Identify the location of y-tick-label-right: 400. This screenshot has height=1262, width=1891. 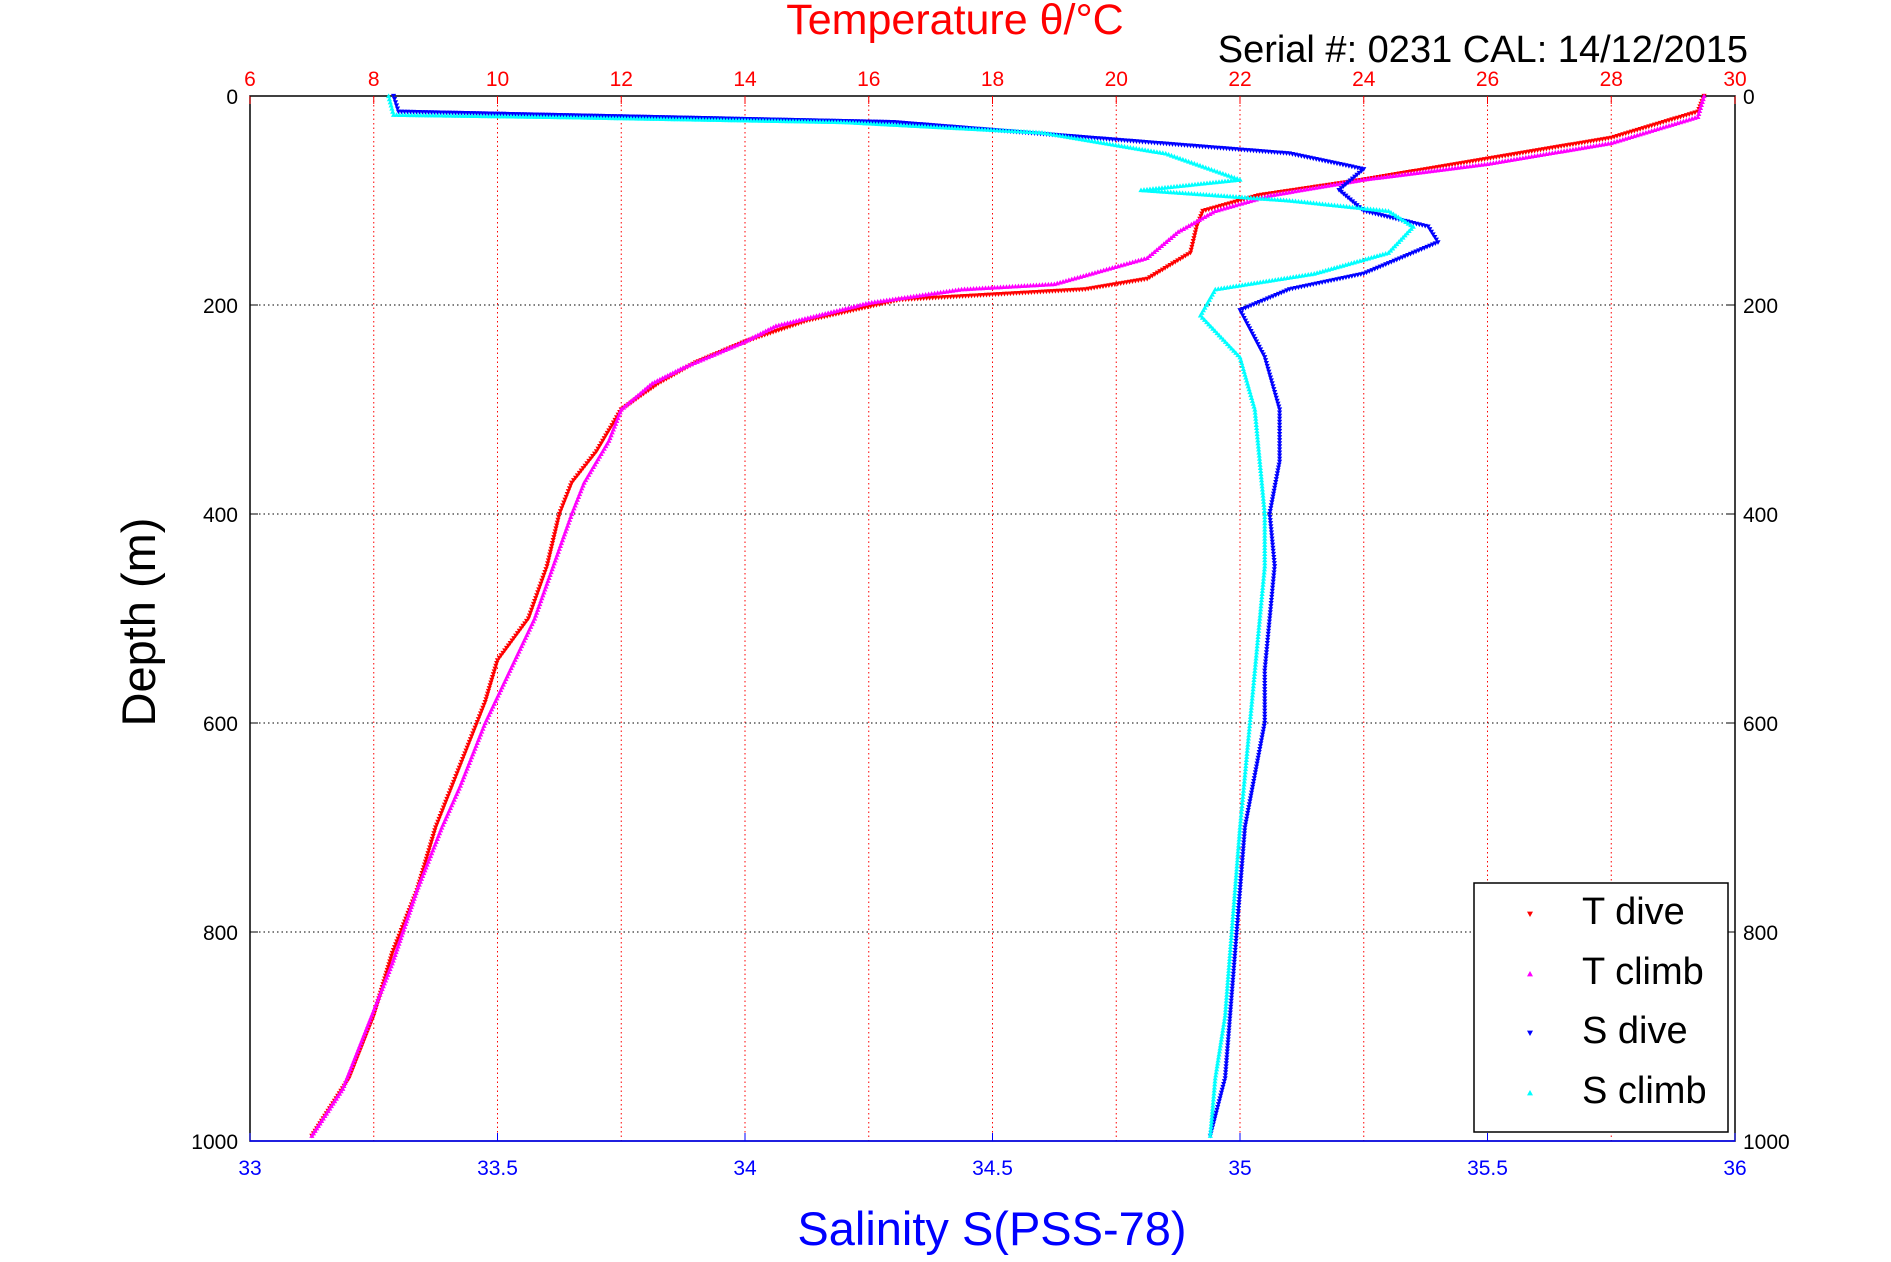
(1760, 515).